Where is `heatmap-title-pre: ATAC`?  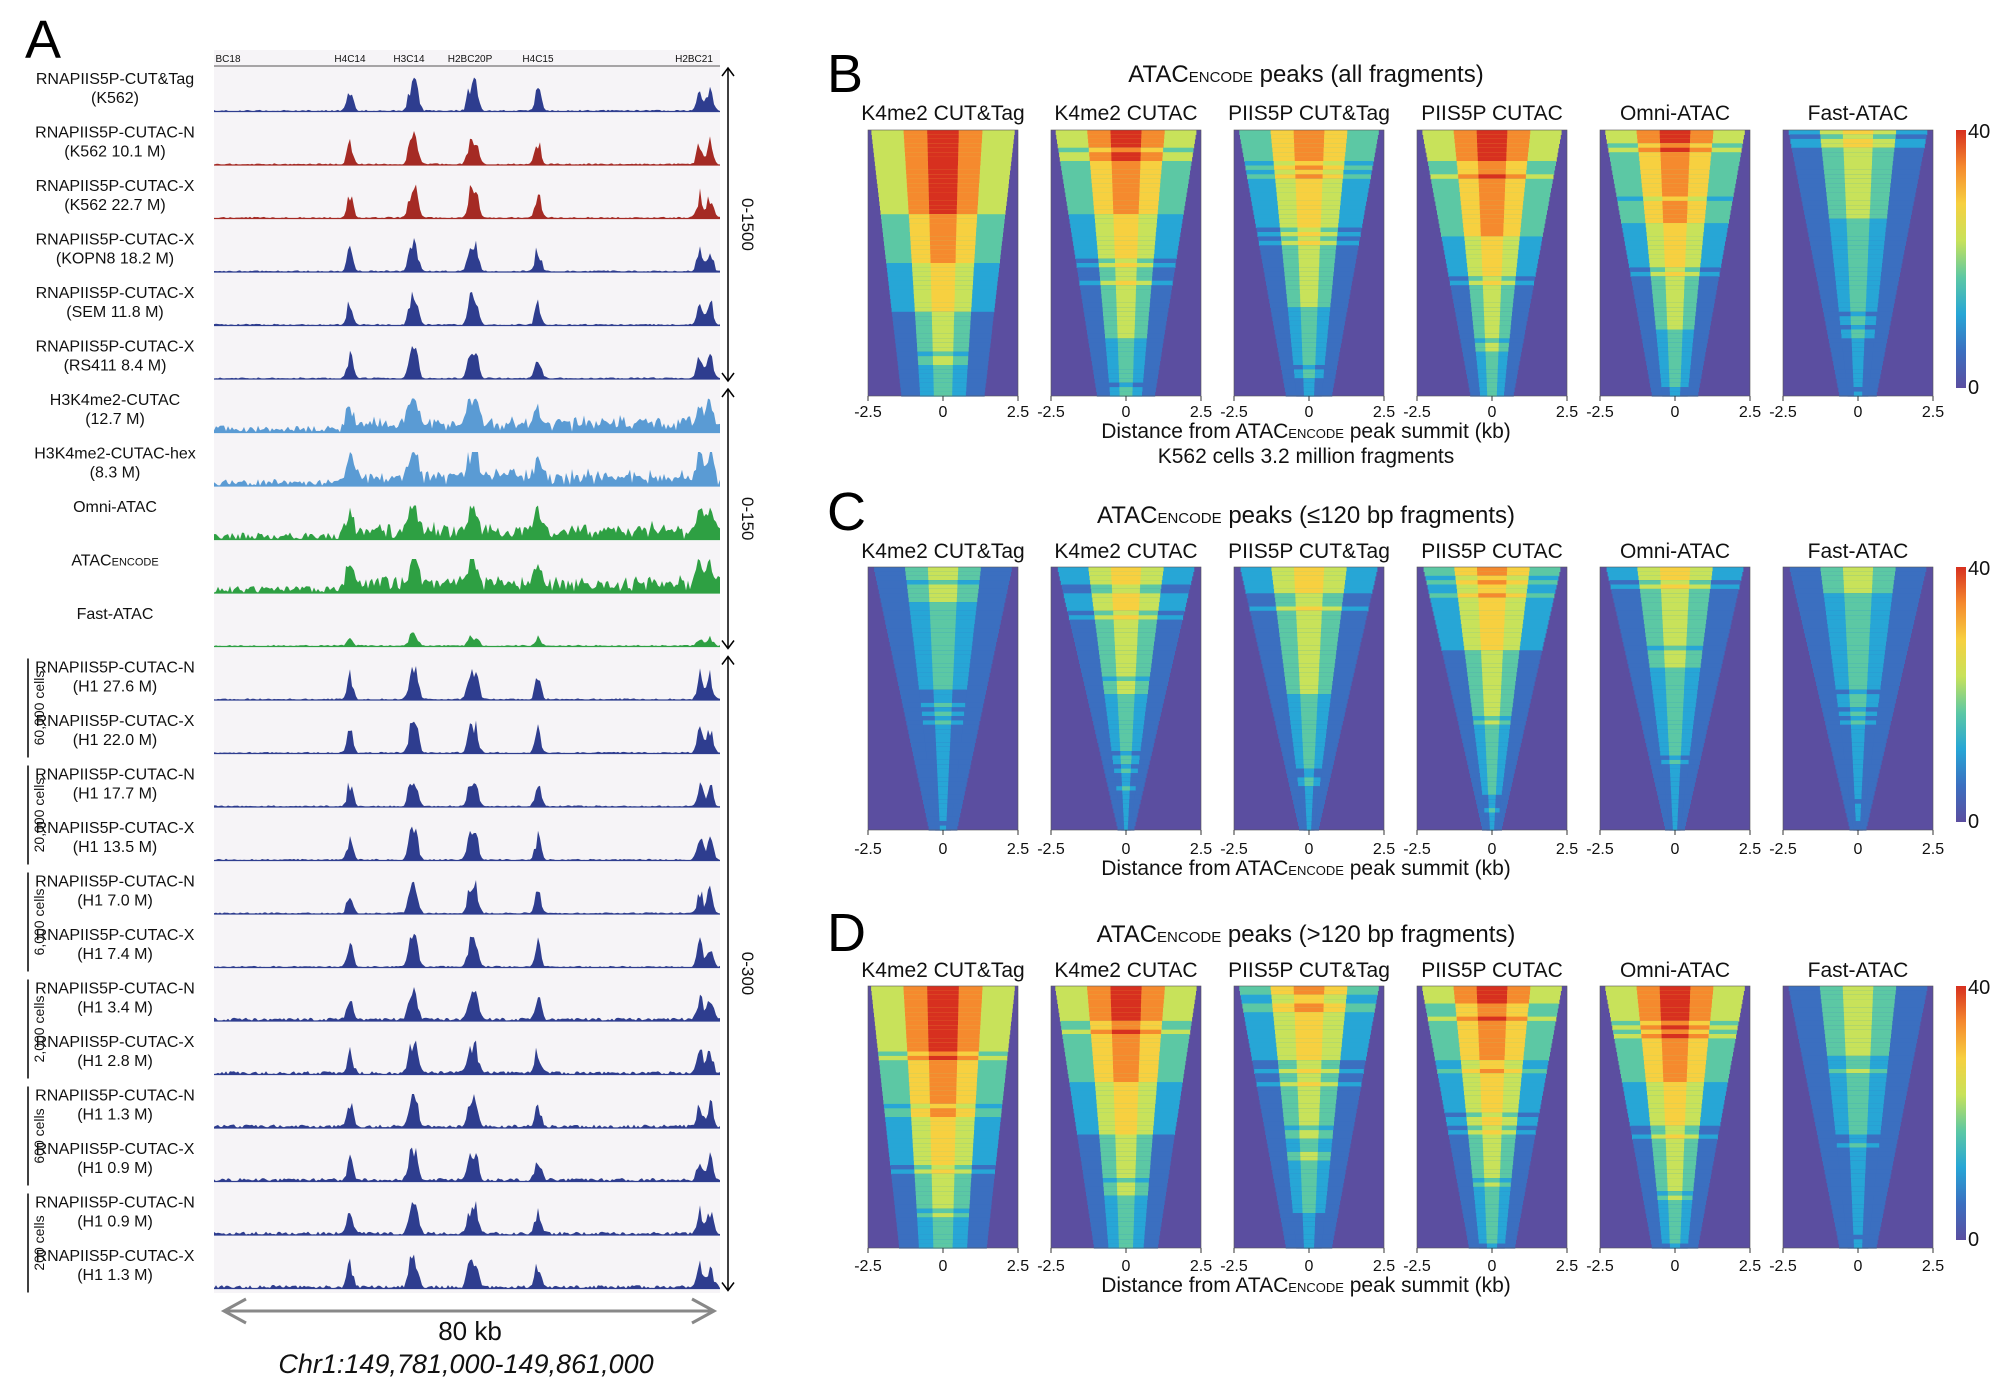
heatmap-title-pre: ATAC is located at coordinates (1158, 74).